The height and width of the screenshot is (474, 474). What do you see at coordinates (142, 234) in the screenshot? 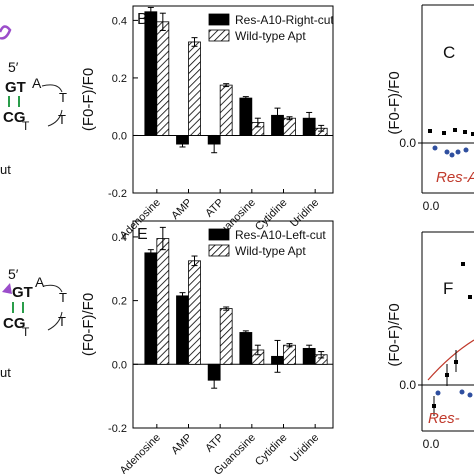
I see `panel-letter: E` at bounding box center [142, 234].